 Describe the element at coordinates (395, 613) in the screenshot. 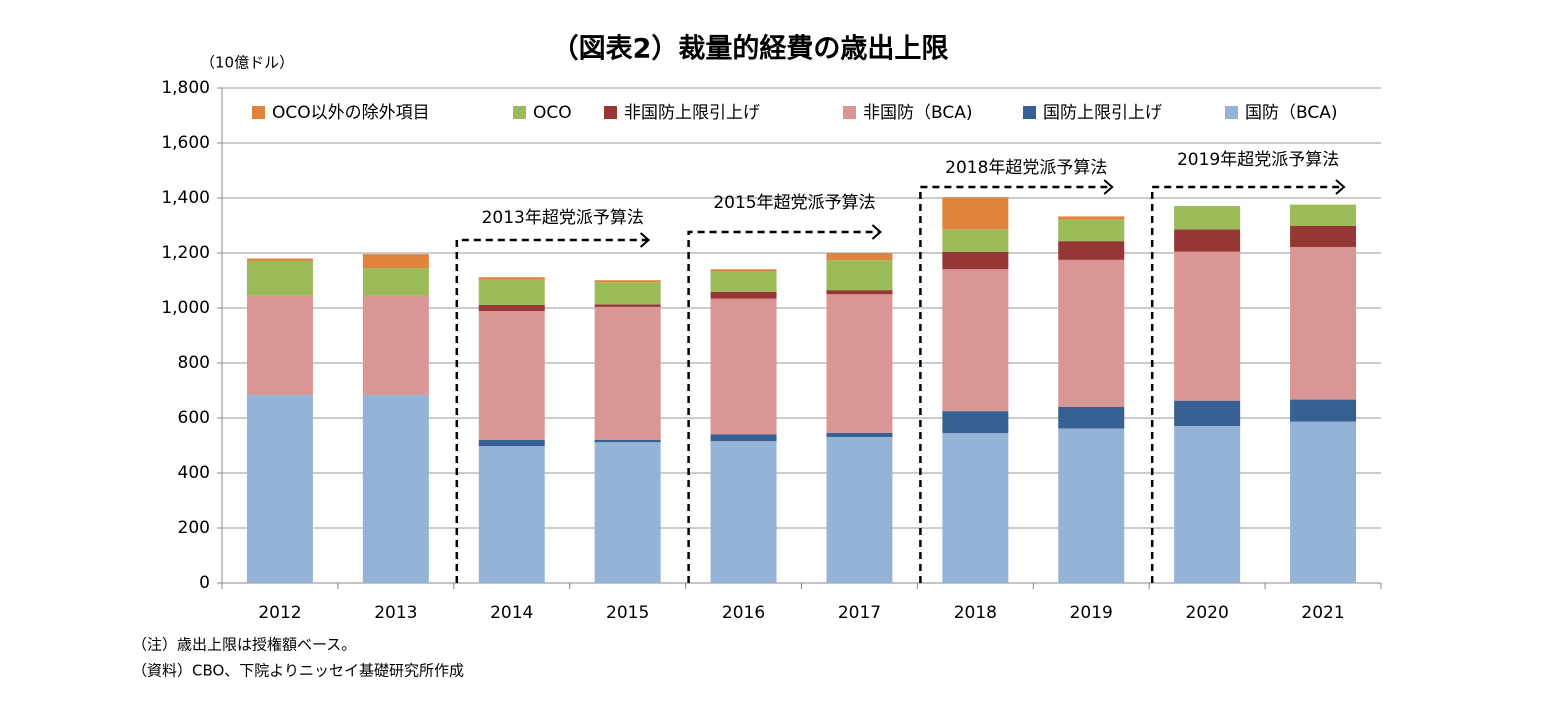

I see `x-tick-label: 2013` at that location.